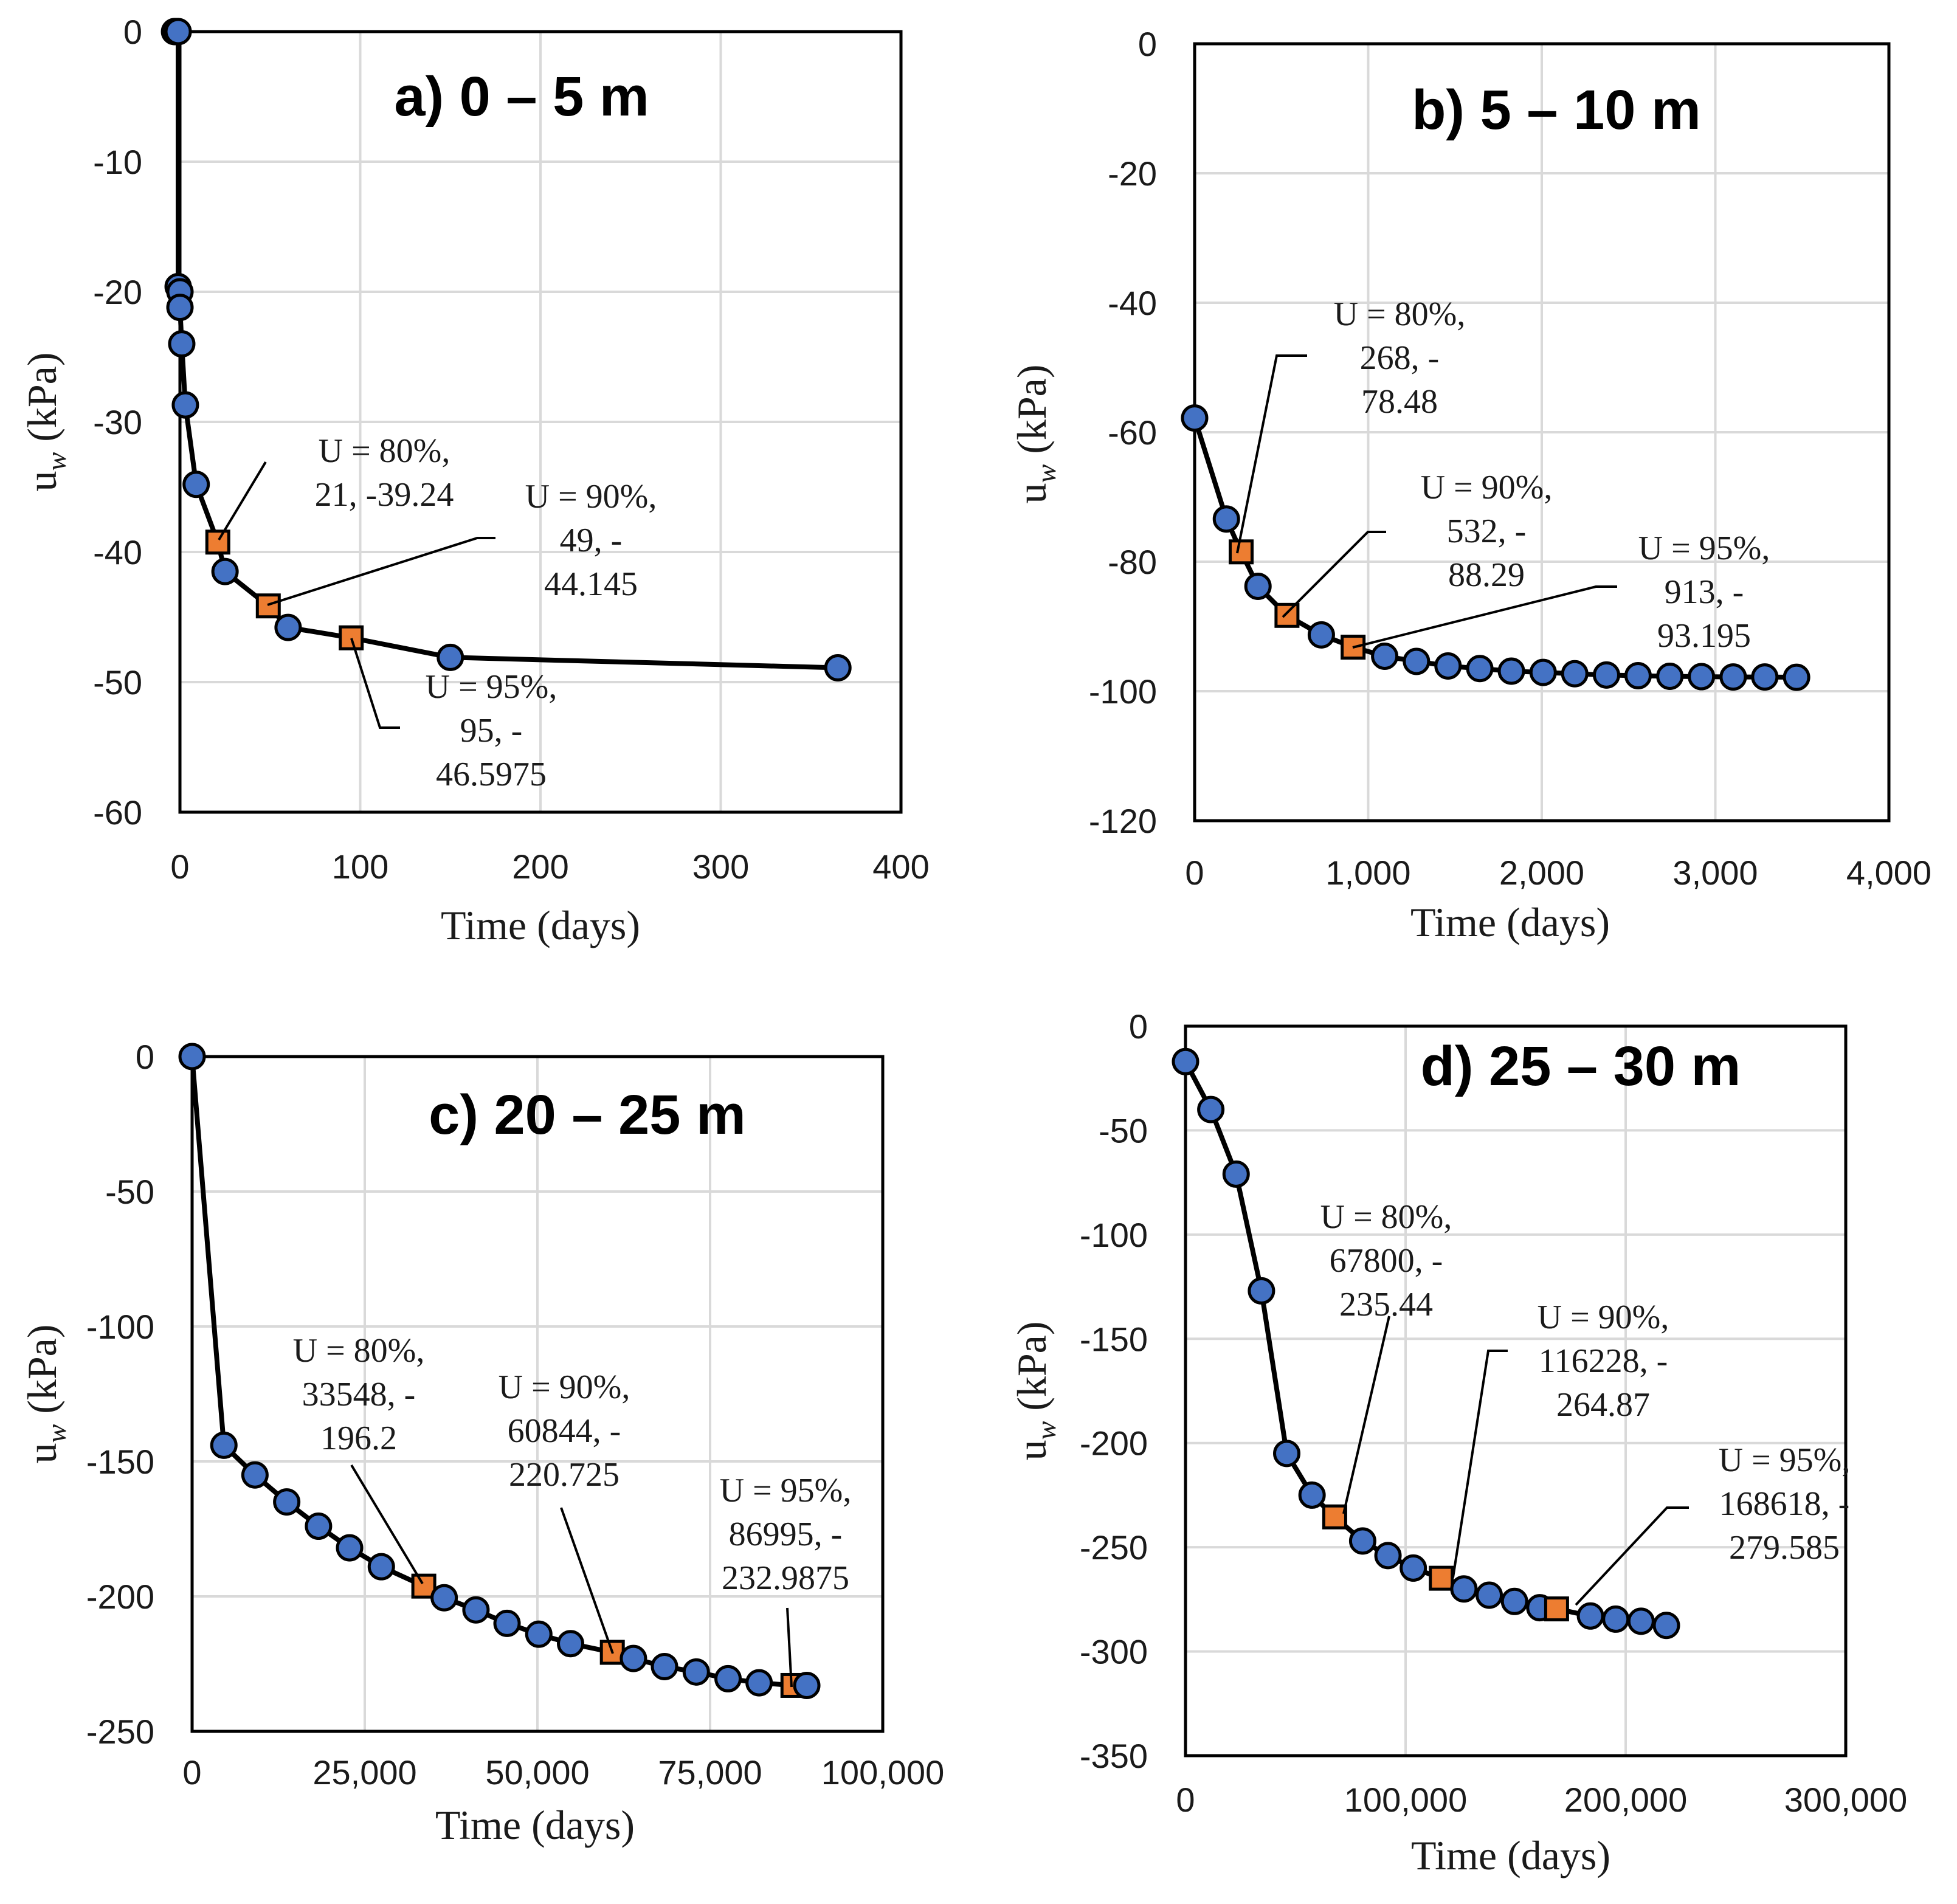  Describe the element at coordinates (540, 866) in the screenshot. I see `x-tick-label: 200` at that location.